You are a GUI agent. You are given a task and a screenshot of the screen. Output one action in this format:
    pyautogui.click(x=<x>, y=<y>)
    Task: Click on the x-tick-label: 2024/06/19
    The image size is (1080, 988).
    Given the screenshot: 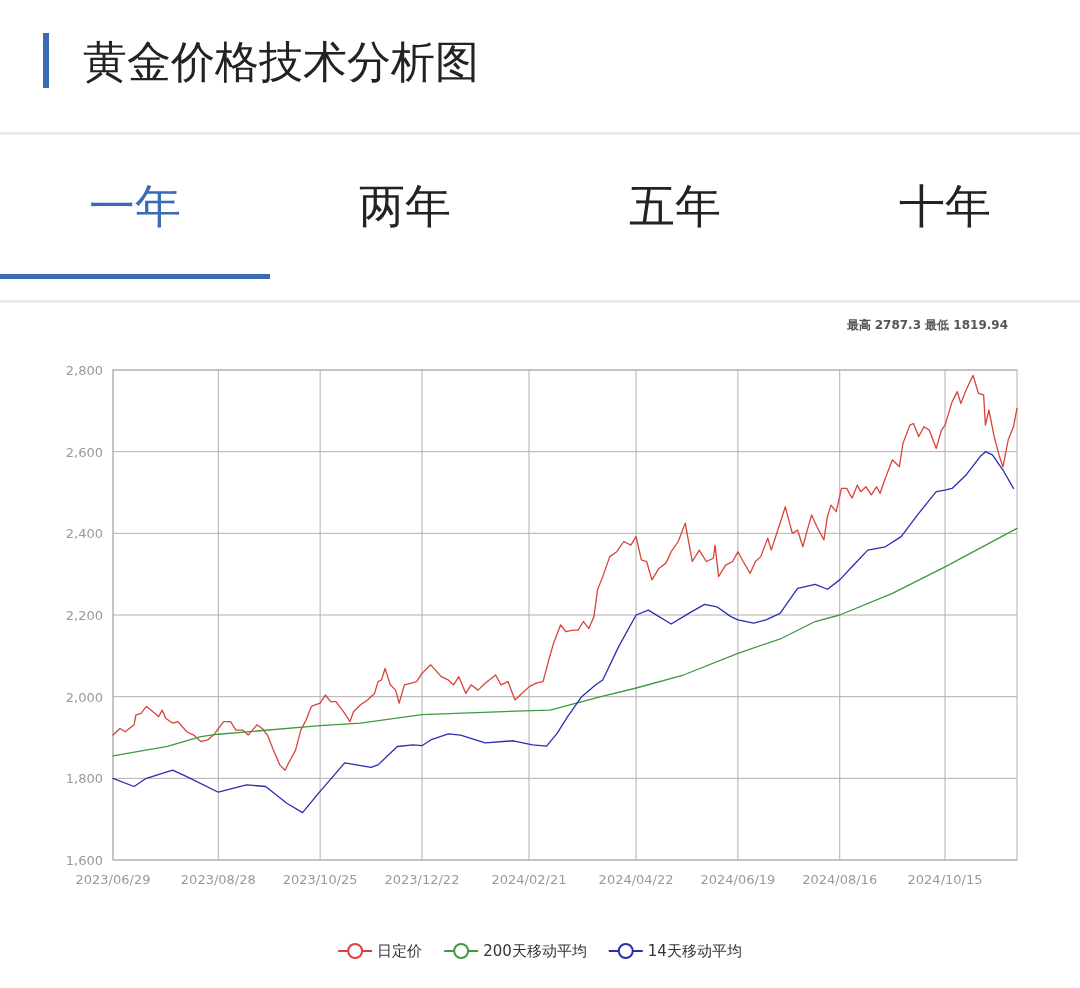 What is the action you would take?
    pyautogui.click(x=738, y=879)
    